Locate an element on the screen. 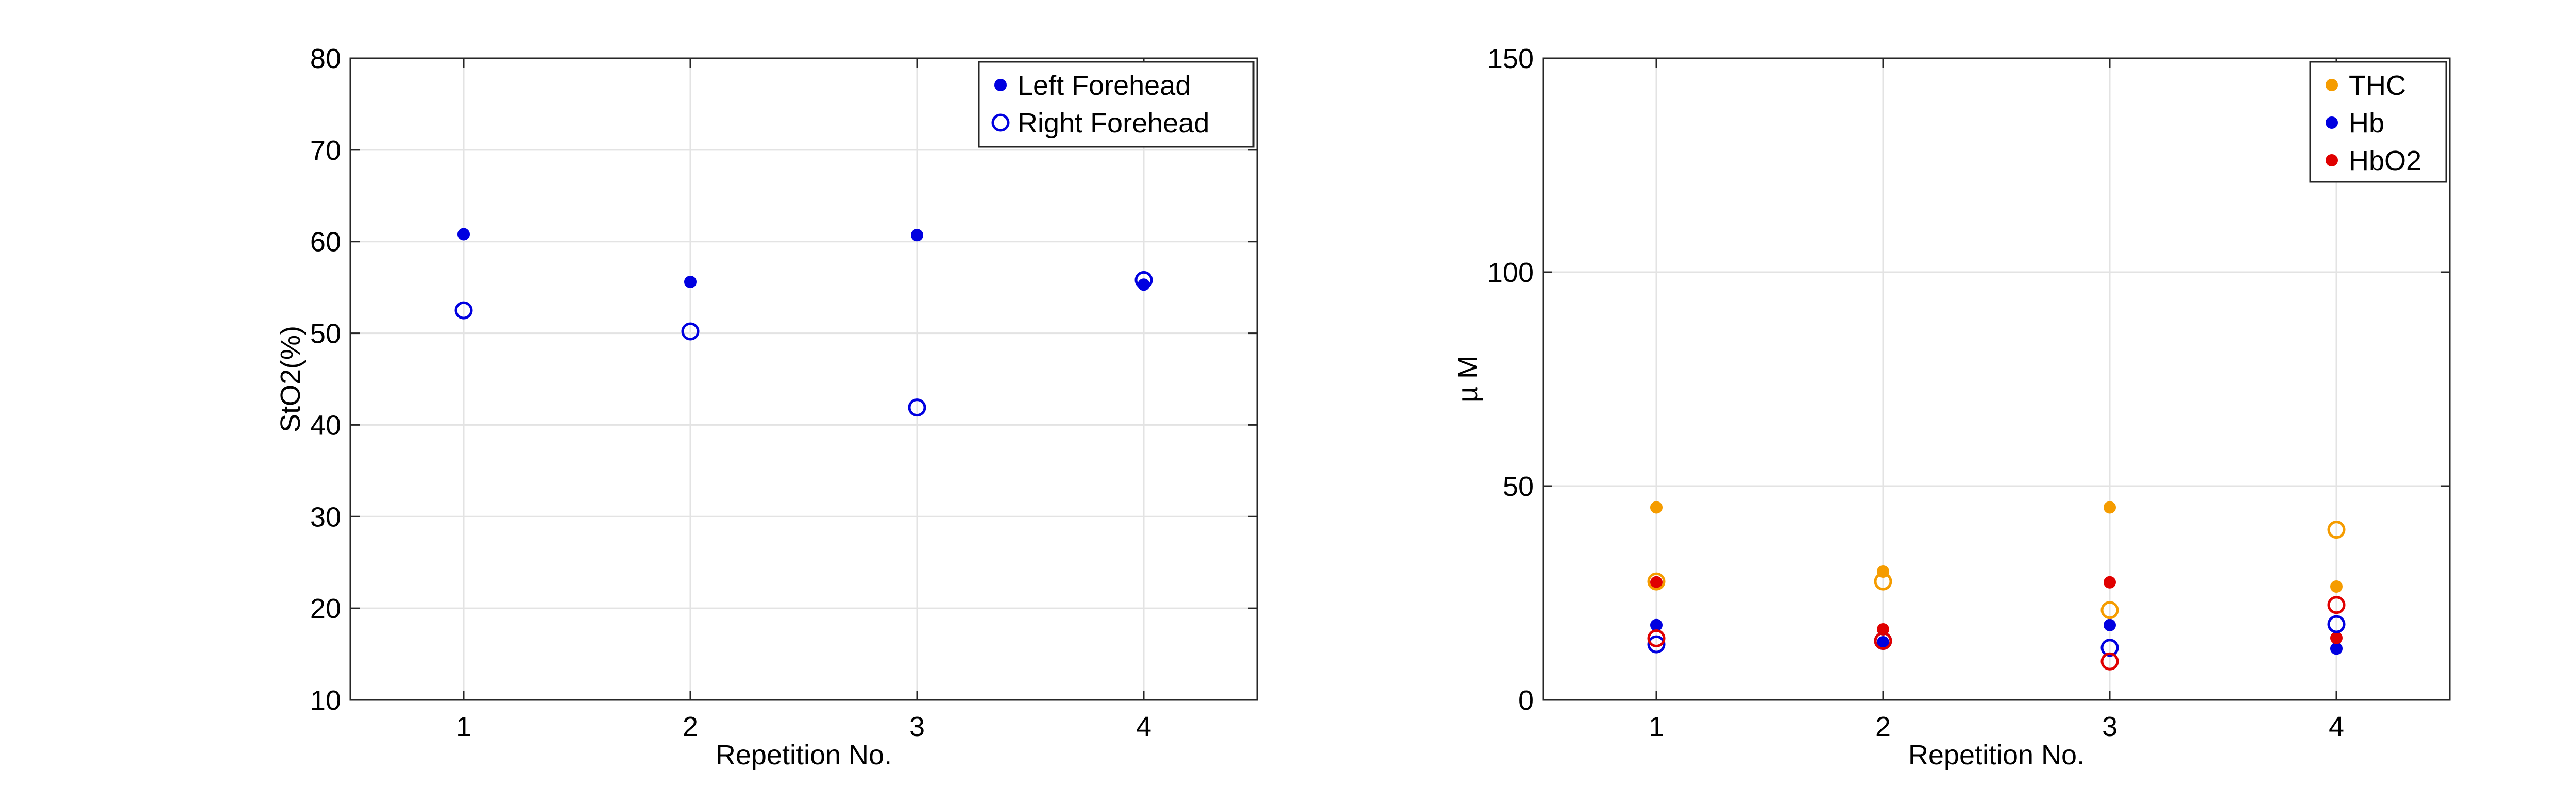  y-tick-label: 80 is located at coordinates (325, 59).